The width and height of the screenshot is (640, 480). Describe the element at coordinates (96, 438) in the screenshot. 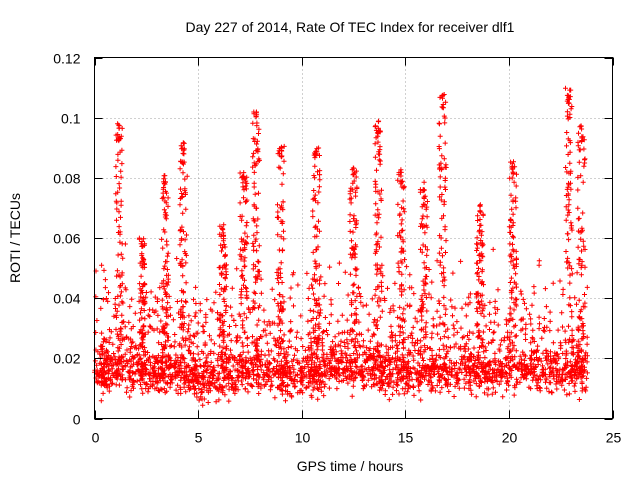

I see `x-tick-label: 0` at that location.